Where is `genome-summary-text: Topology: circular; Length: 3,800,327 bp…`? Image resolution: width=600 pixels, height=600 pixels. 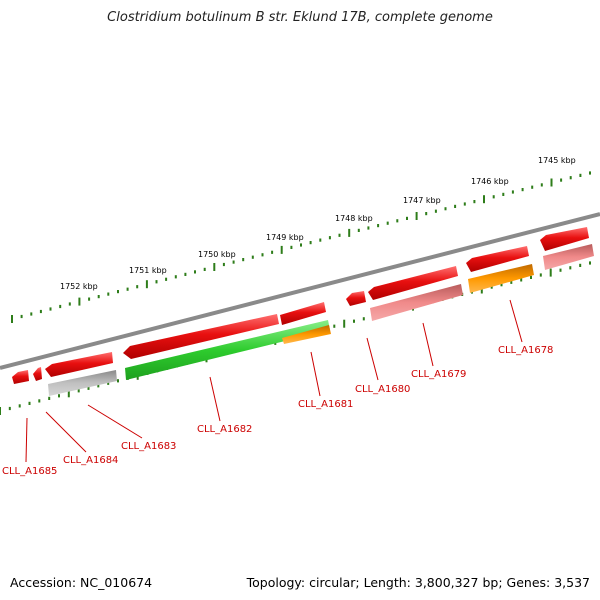 genome-summary-text: Topology: circular; Length: 3,800,327 bp… is located at coordinates (418, 582).